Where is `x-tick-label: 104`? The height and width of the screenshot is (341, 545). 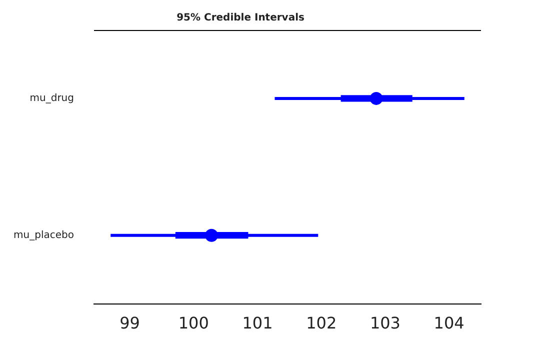 x-tick-label: 104 is located at coordinates (449, 323).